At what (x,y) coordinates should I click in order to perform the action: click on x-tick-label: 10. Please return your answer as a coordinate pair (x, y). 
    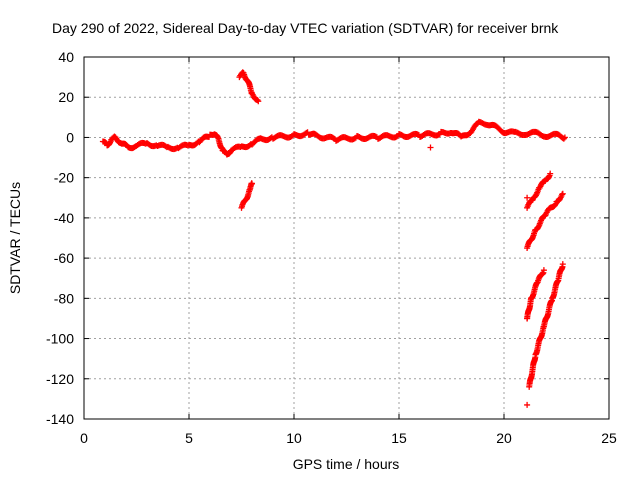
    Looking at the image, I should click on (294, 438).